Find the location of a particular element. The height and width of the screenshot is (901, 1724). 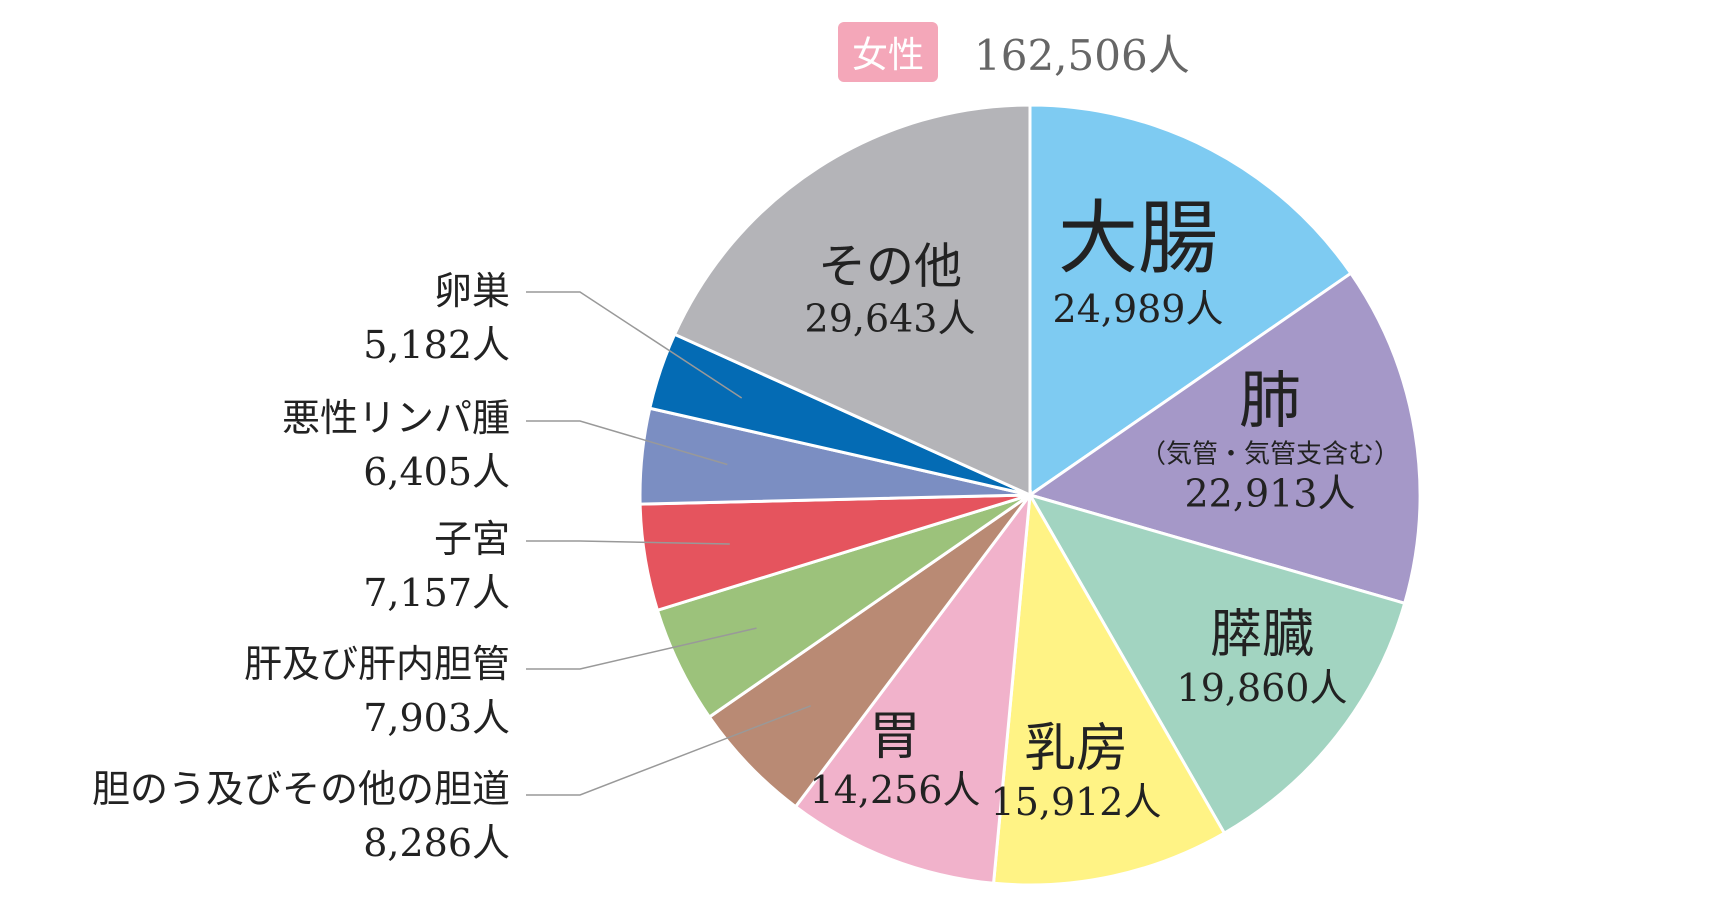

label-lymphoma-name: 悪性リンパ腫 is located at coordinates (395, 418).